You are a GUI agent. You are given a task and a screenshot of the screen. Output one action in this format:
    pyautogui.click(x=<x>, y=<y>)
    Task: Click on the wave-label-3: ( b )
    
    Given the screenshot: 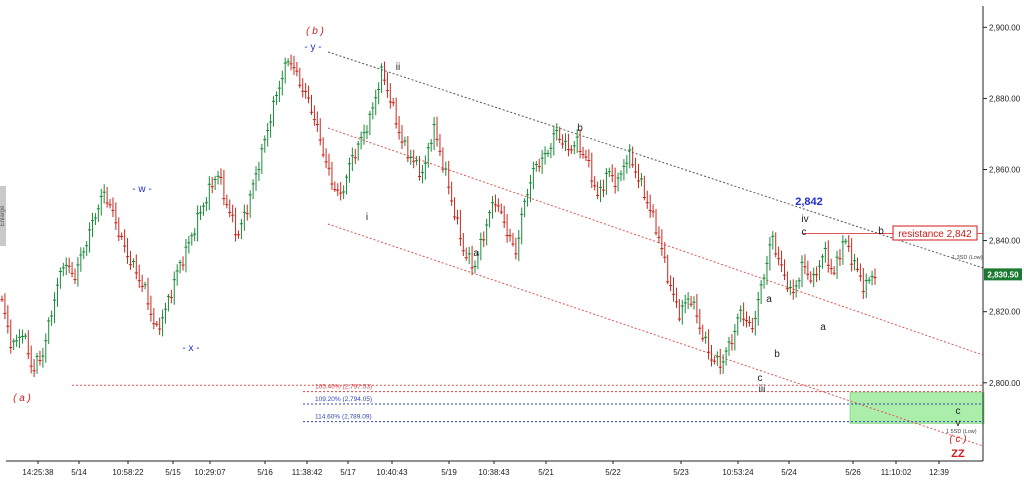 What is the action you would take?
    pyautogui.click(x=315, y=31)
    